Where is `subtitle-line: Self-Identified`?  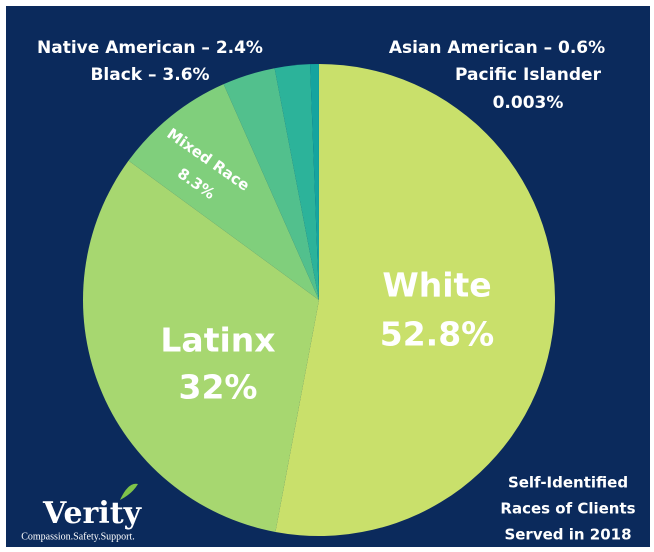 subtitle-line: Self-Identified is located at coordinates (568, 483).